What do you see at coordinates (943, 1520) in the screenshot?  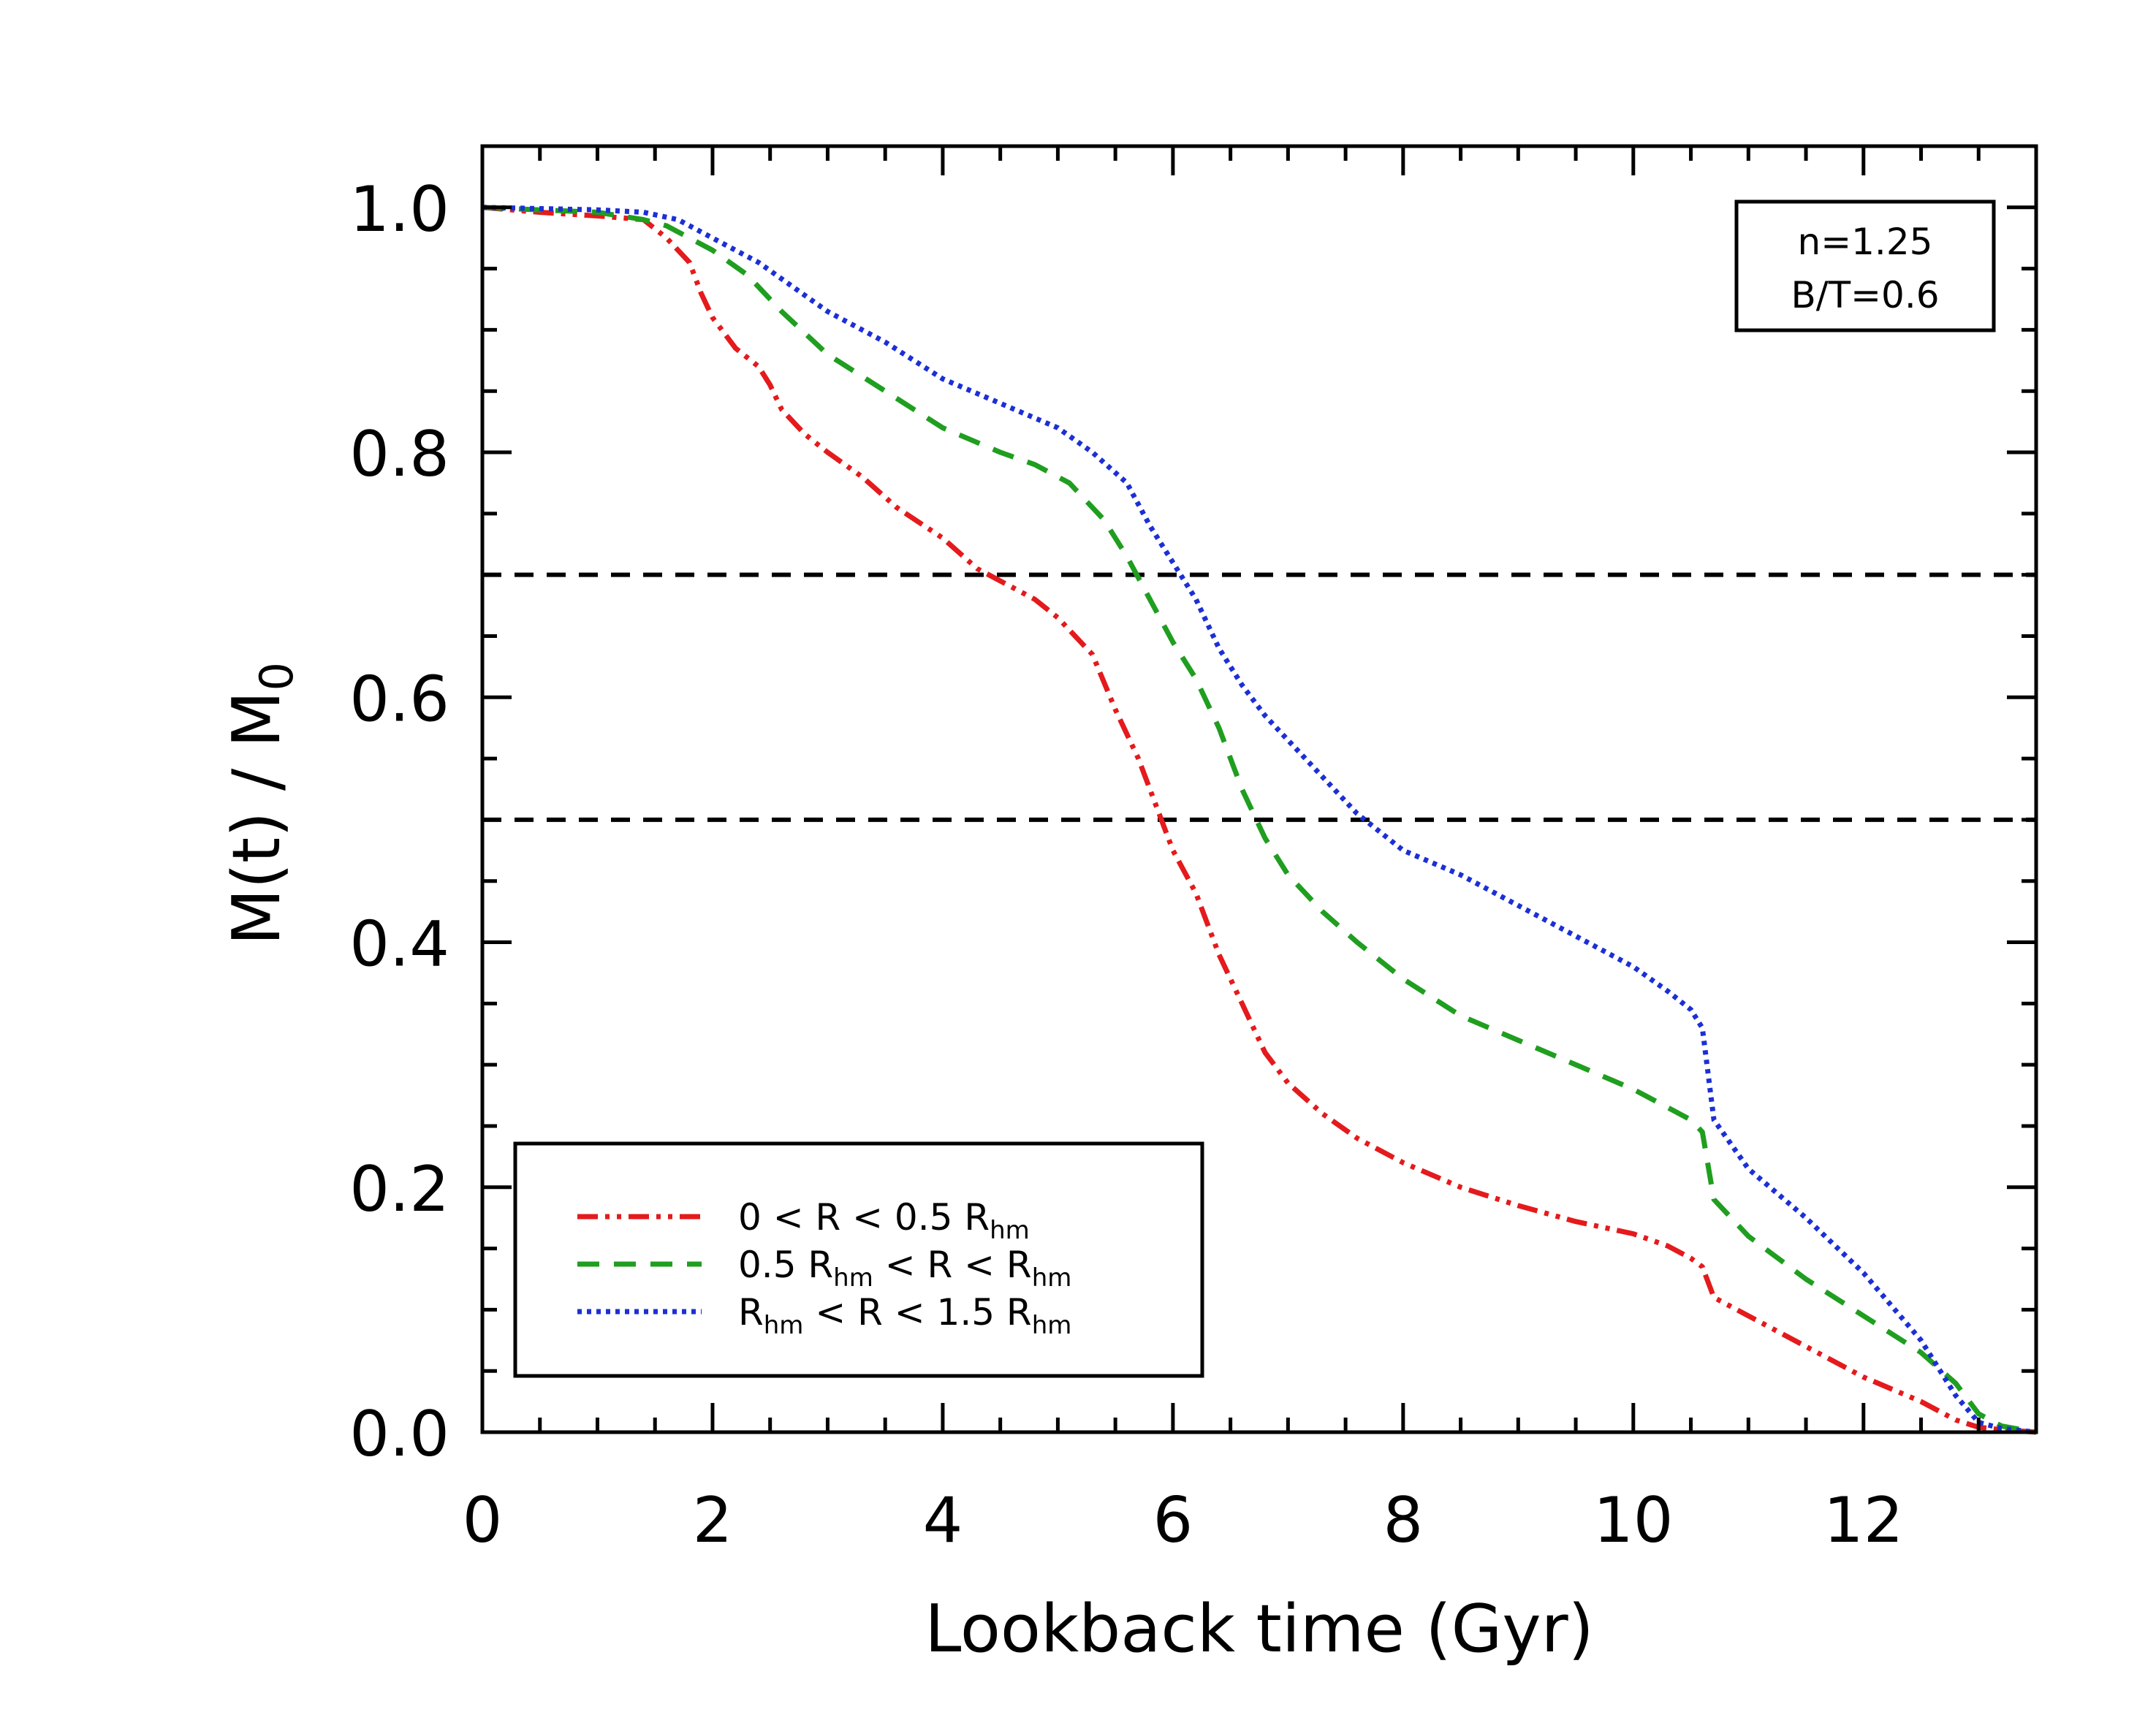 I see `x-tick-label: 4` at bounding box center [943, 1520].